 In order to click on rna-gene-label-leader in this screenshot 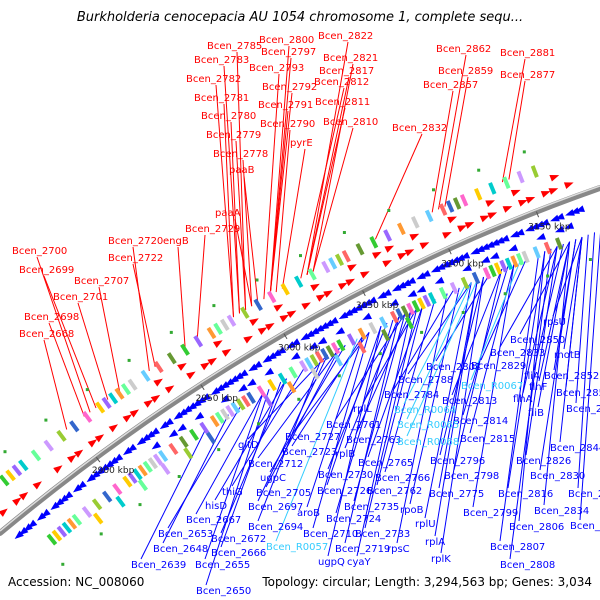, I will do `click(439, 351)`.